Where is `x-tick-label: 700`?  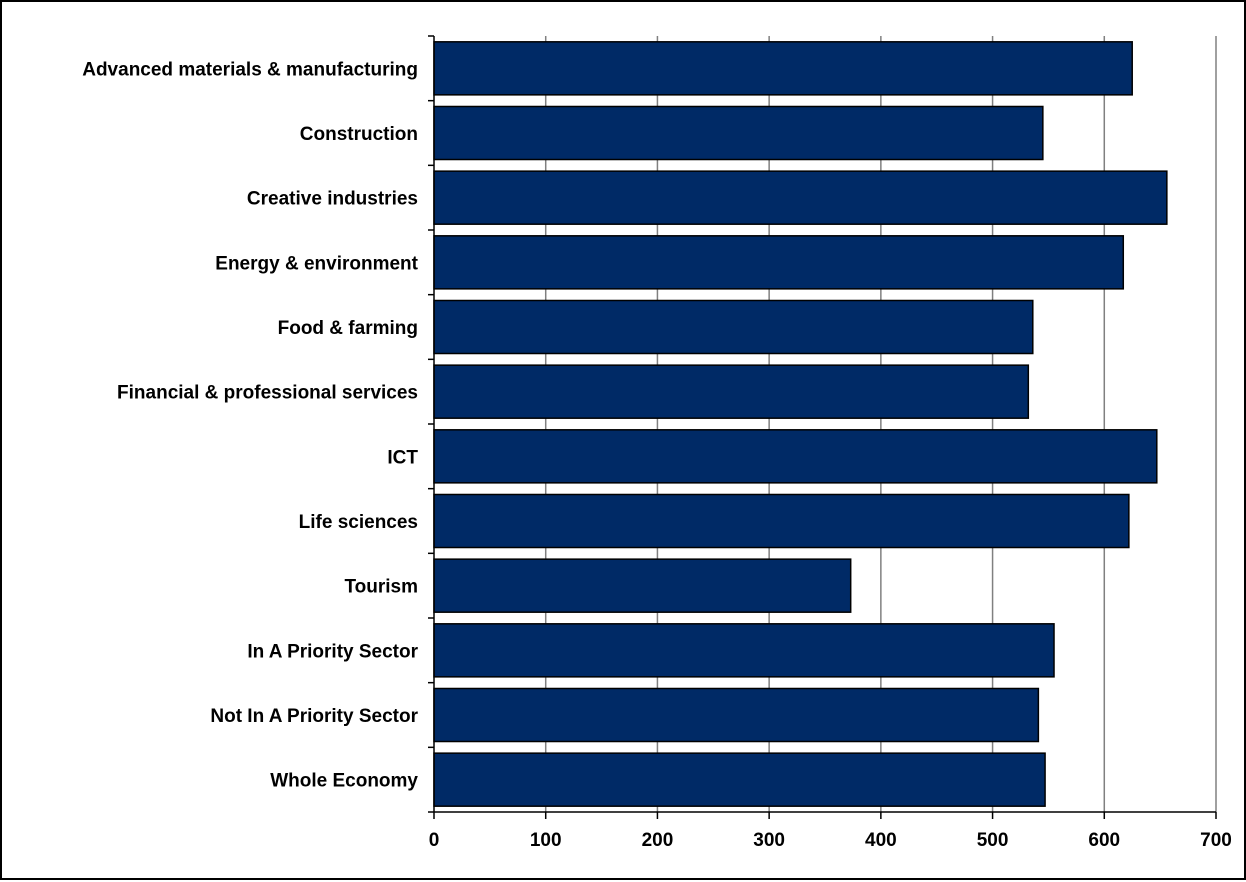 x-tick-label: 700 is located at coordinates (1216, 840).